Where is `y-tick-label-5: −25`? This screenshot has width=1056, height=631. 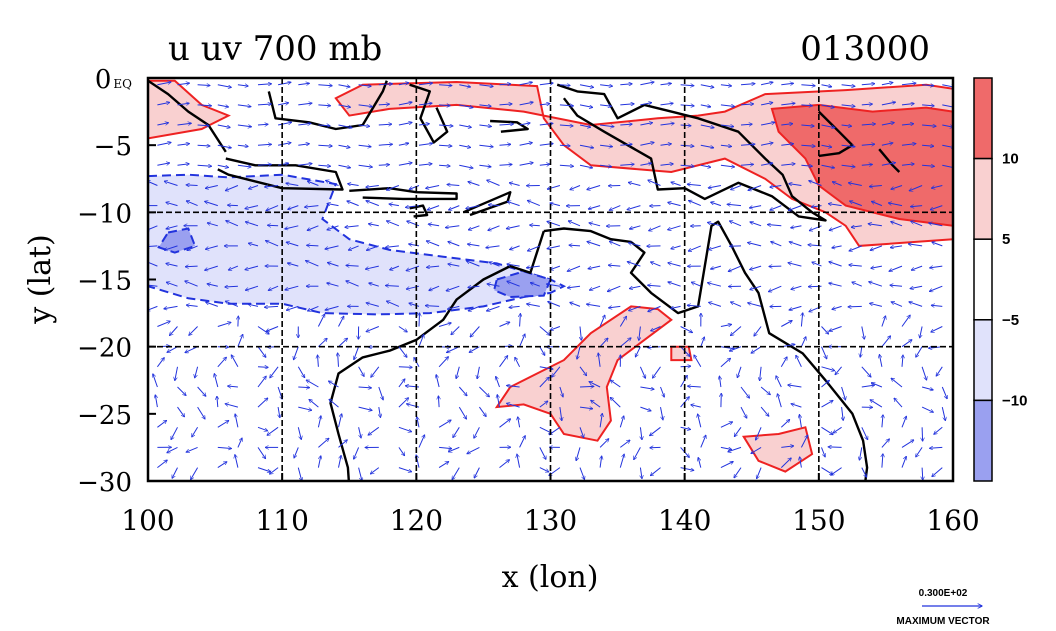 y-tick-label-5: −25 is located at coordinates (104, 416).